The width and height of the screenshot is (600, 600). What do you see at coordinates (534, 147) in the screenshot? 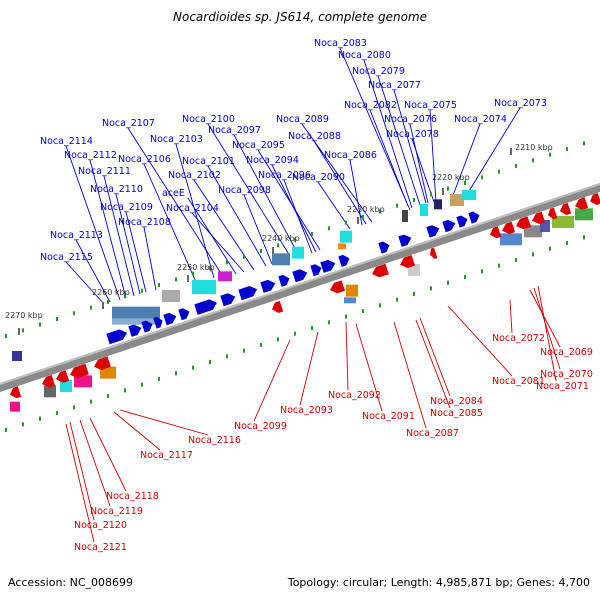
I see `scale-label: 2210 kbp` at bounding box center [534, 147].